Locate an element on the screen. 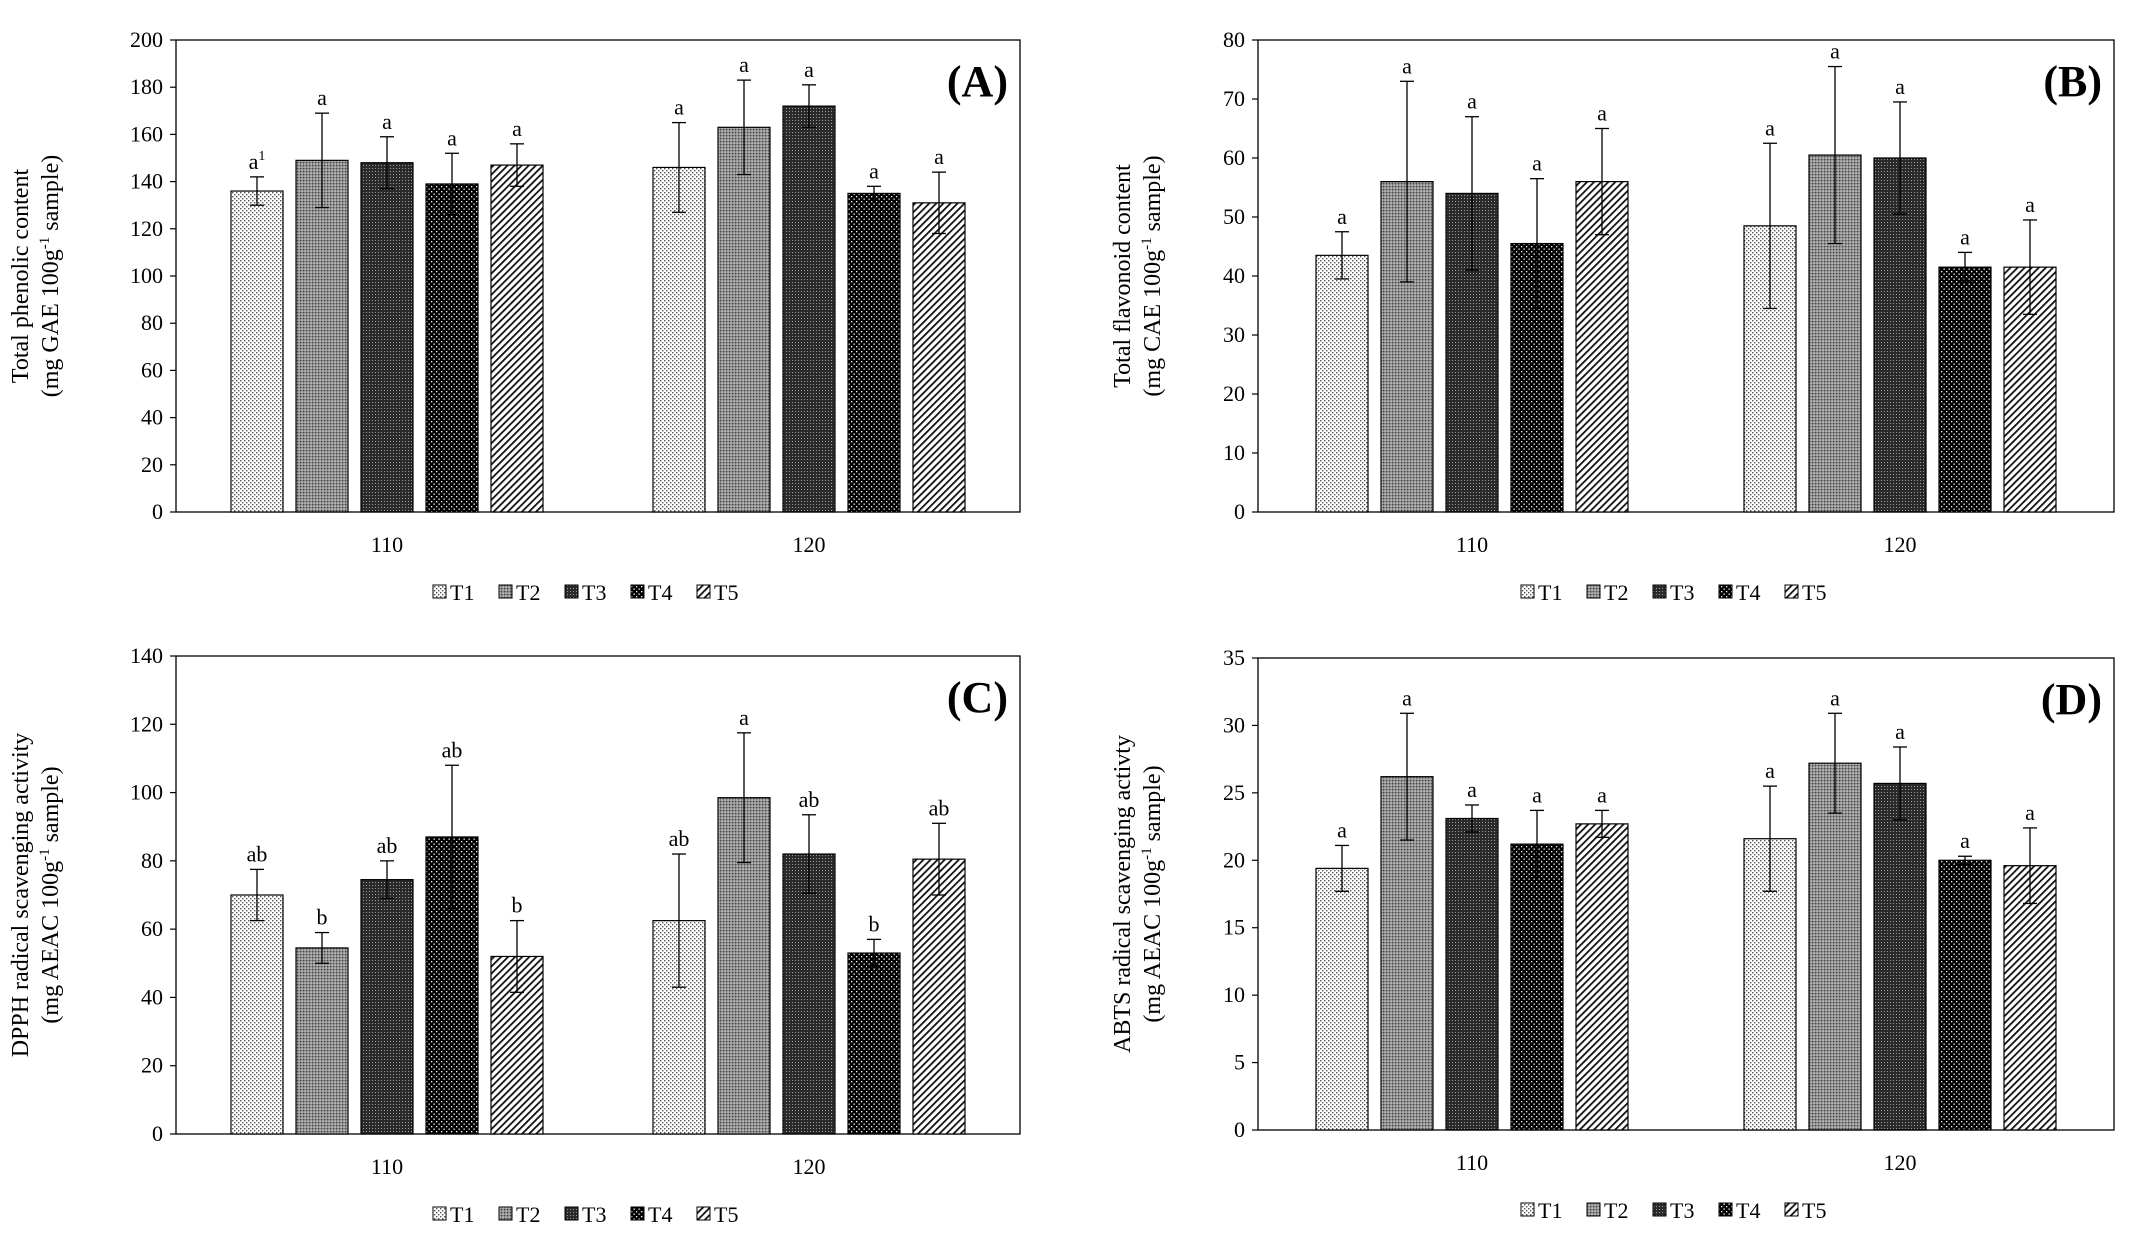 The image size is (2136, 1234). y-tick-label: 10 is located at coordinates (1234, 994).